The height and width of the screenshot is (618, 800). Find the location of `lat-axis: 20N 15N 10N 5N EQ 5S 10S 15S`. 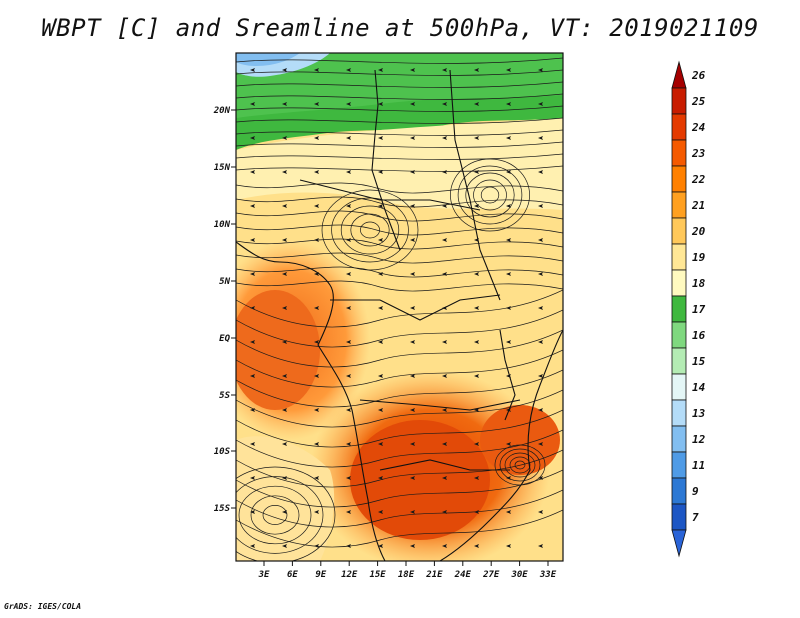

lat-axis: 20N 15N 10N 5N EQ 5S 10S 15S is located at coordinates (224, 310).